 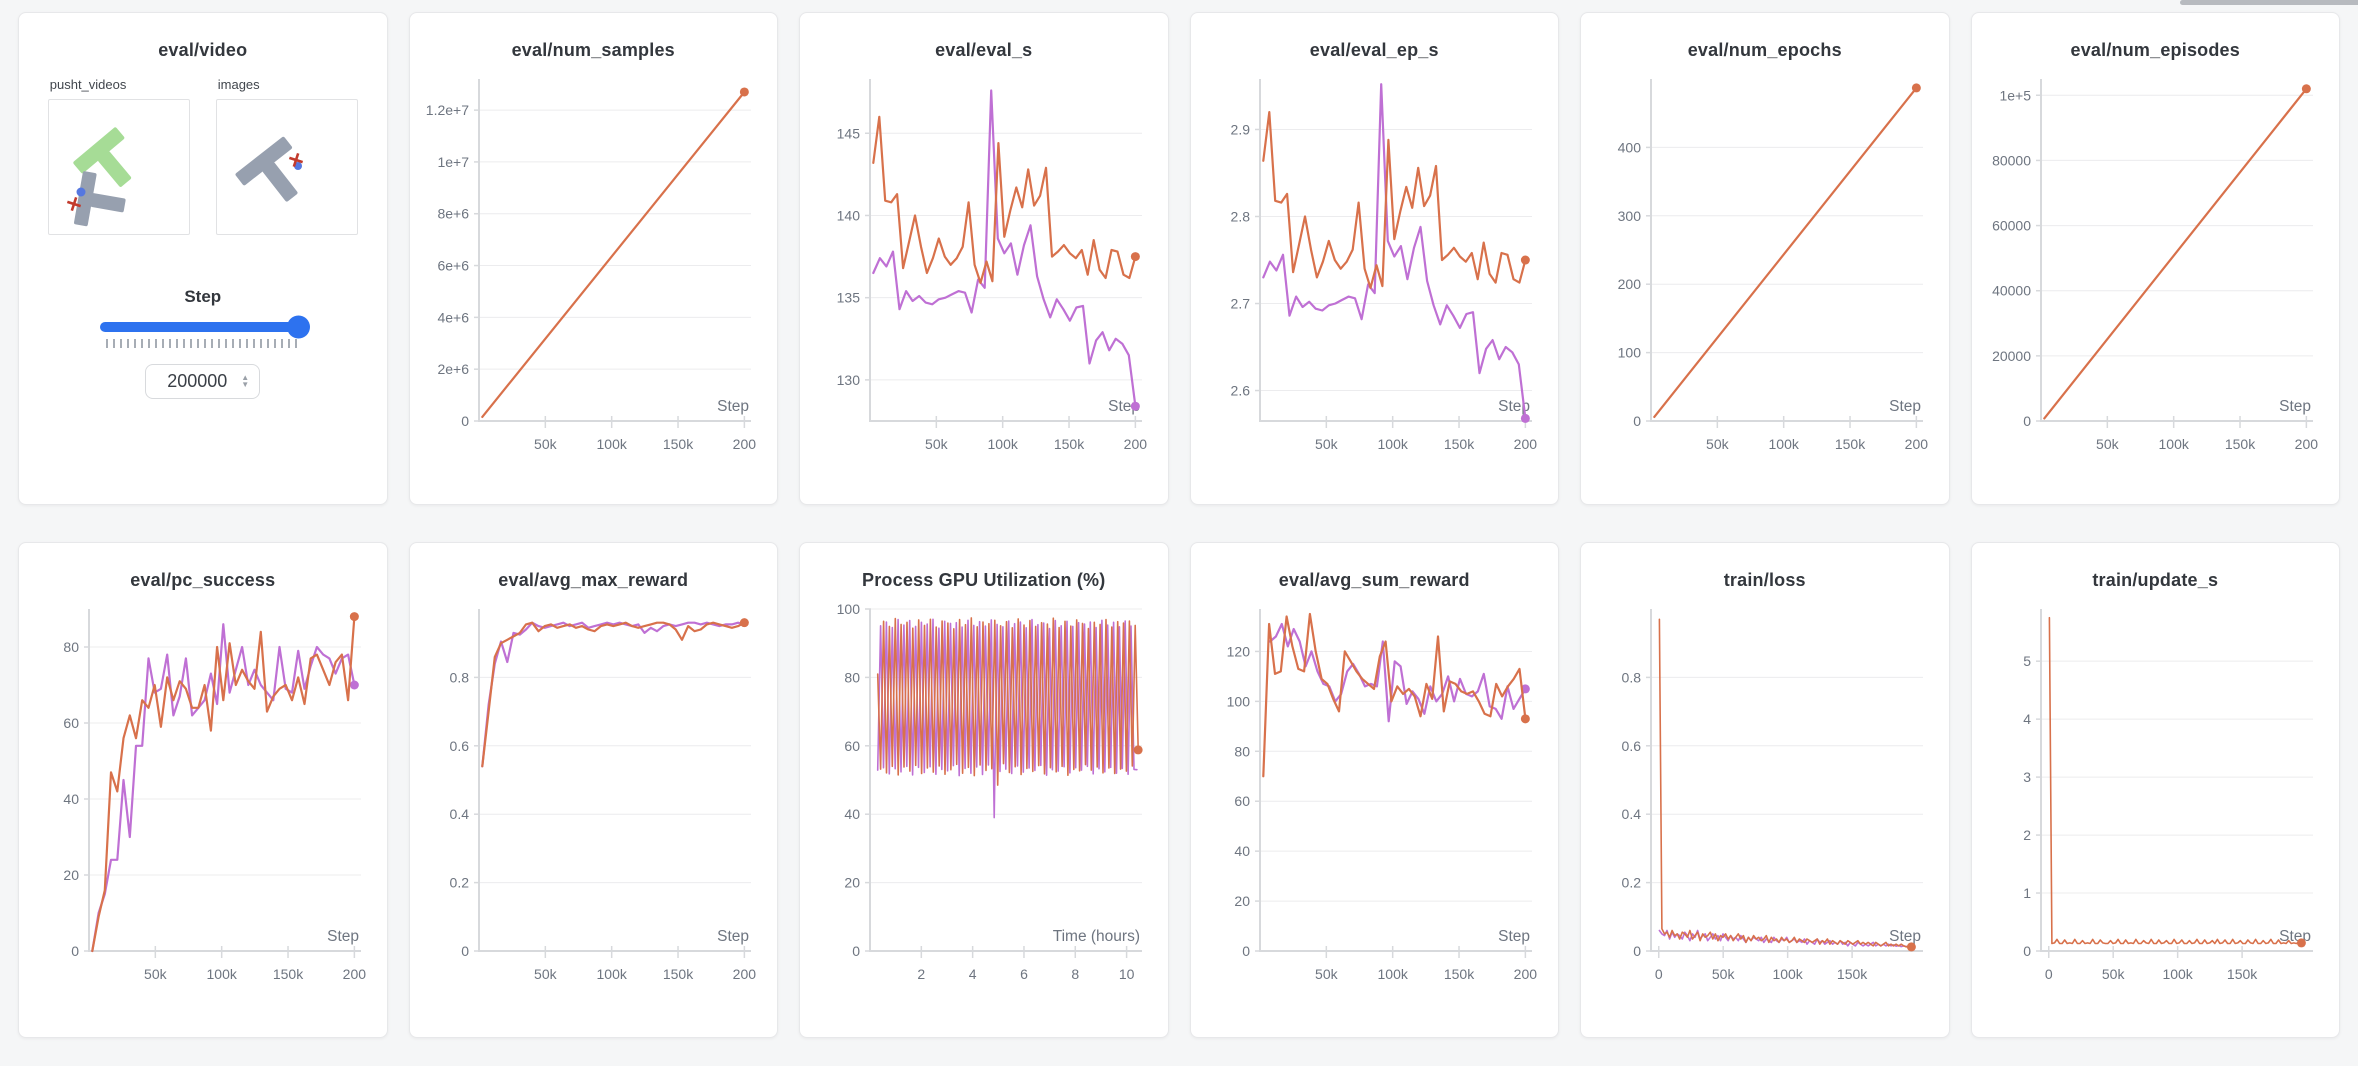 I want to click on stepper-arrows: ▲ ▼, so click(x=245, y=381).